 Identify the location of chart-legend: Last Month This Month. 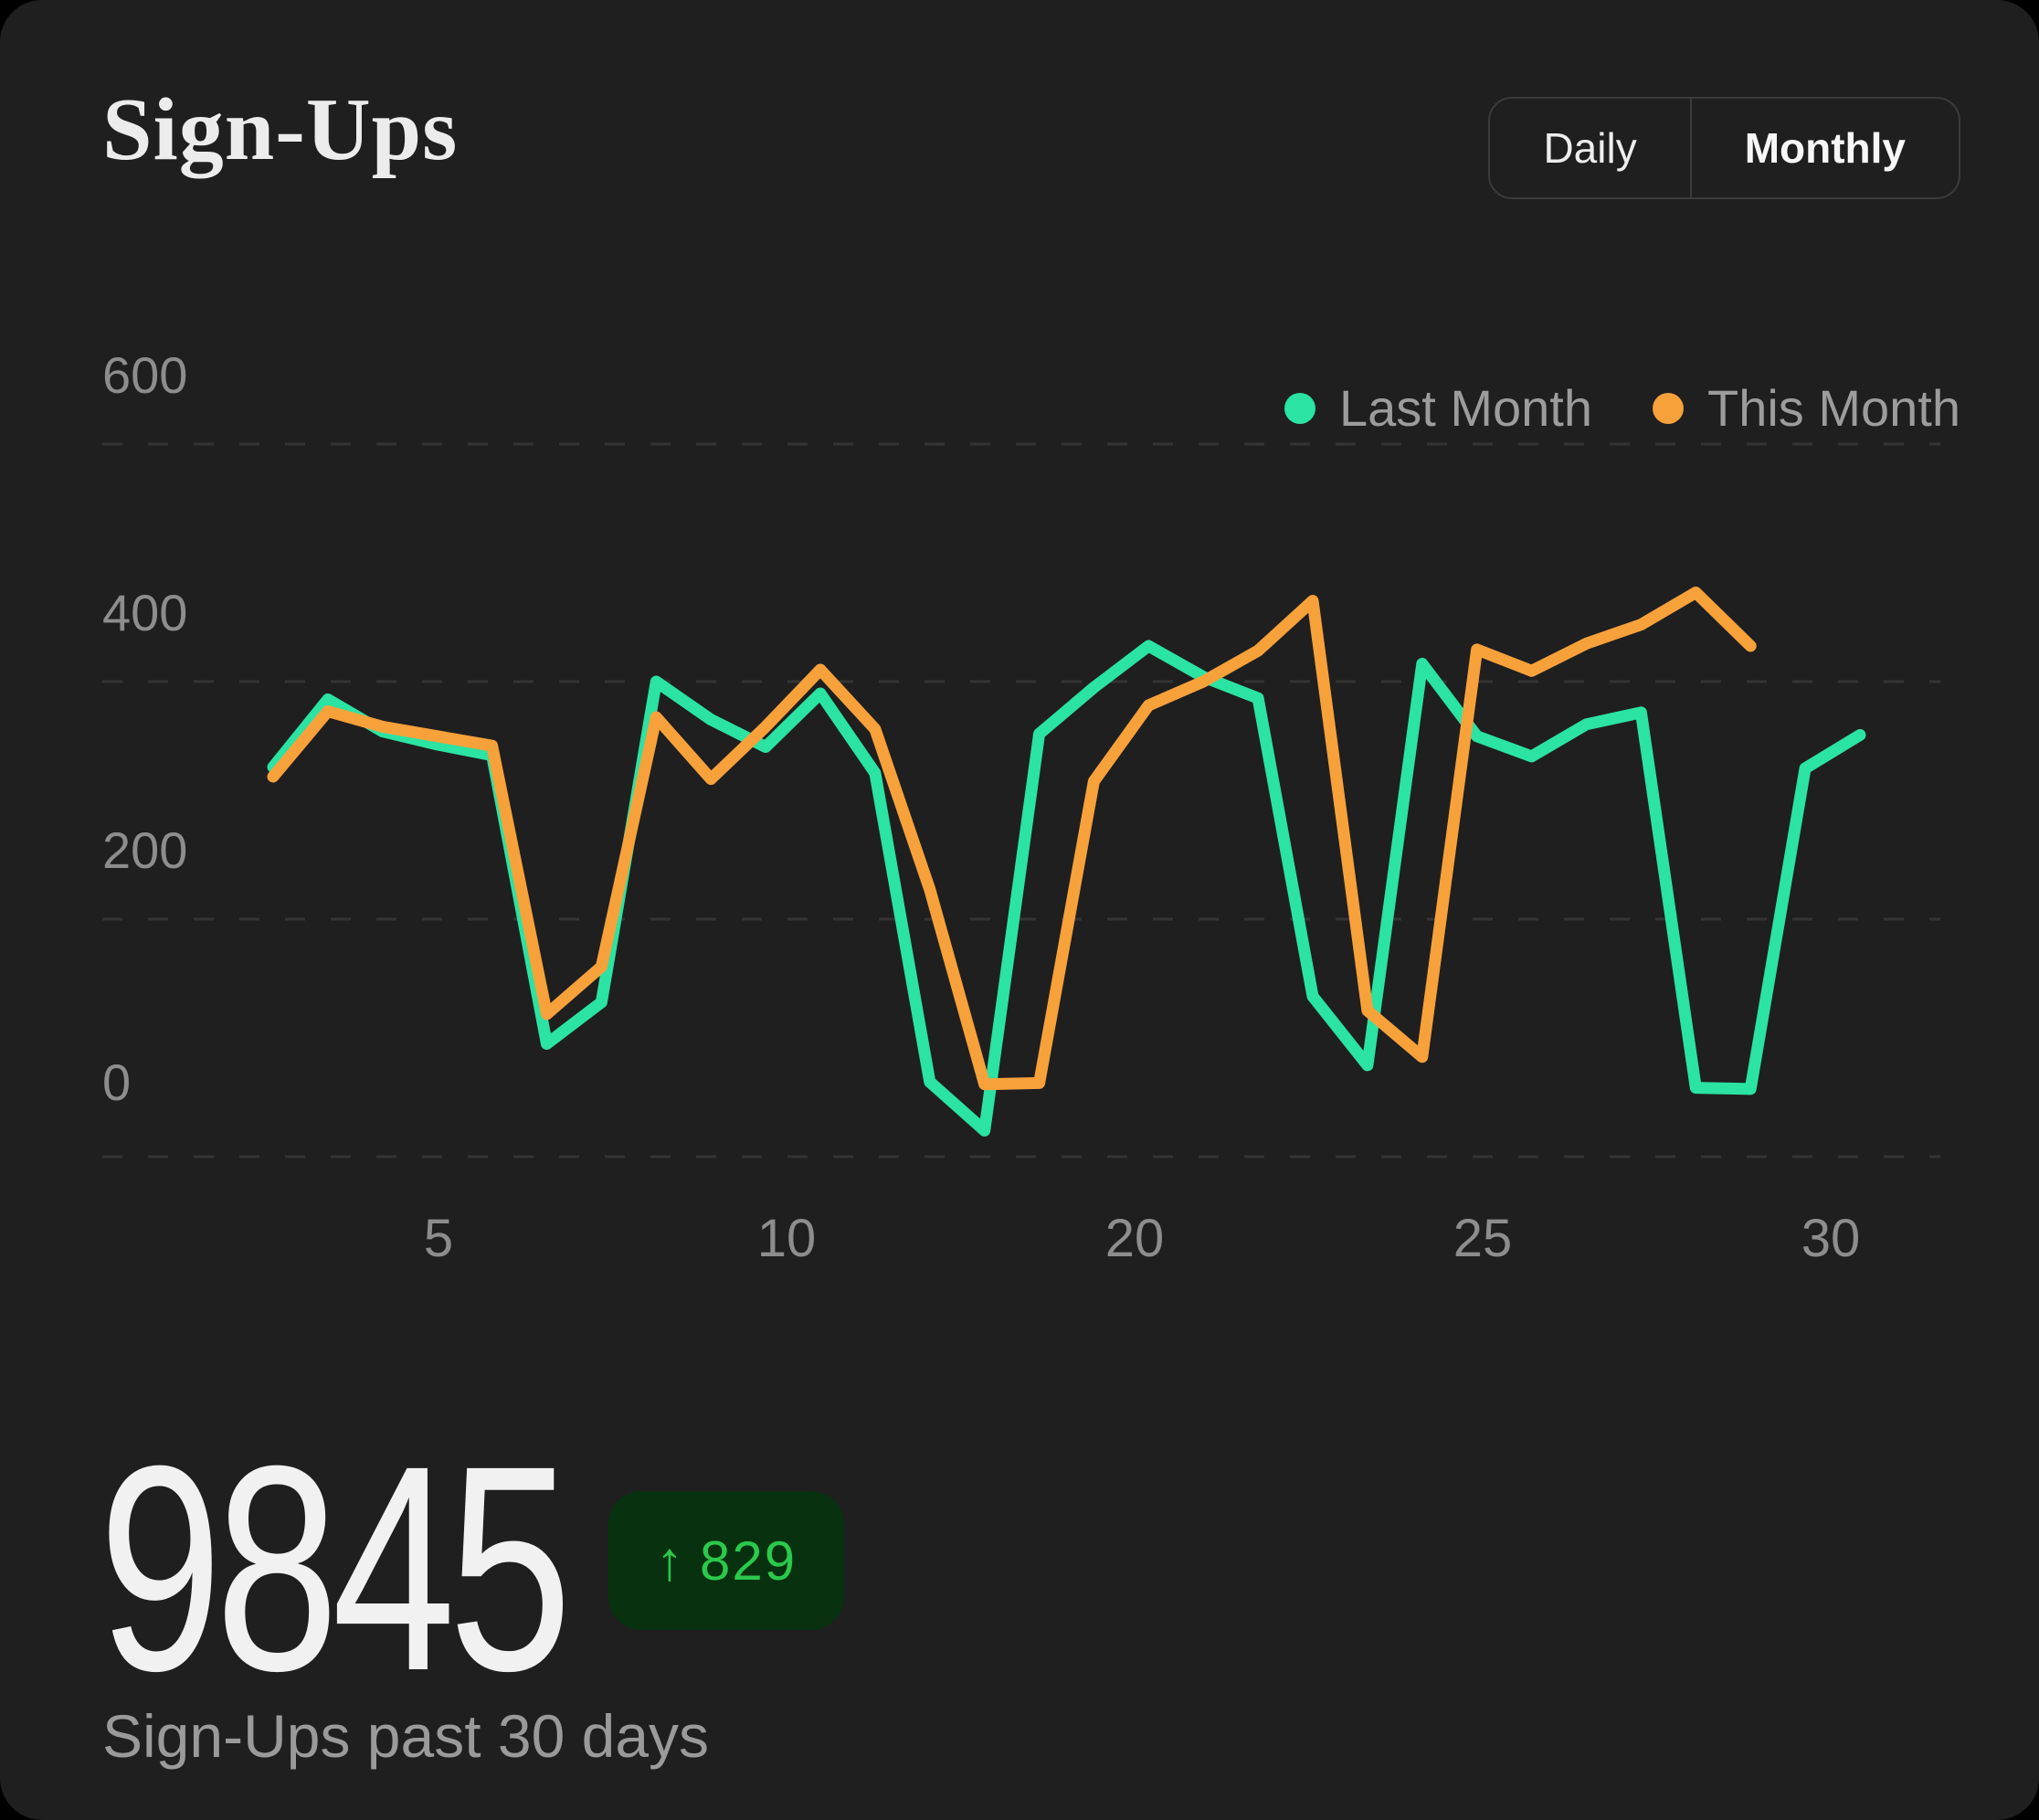
(1622, 408).